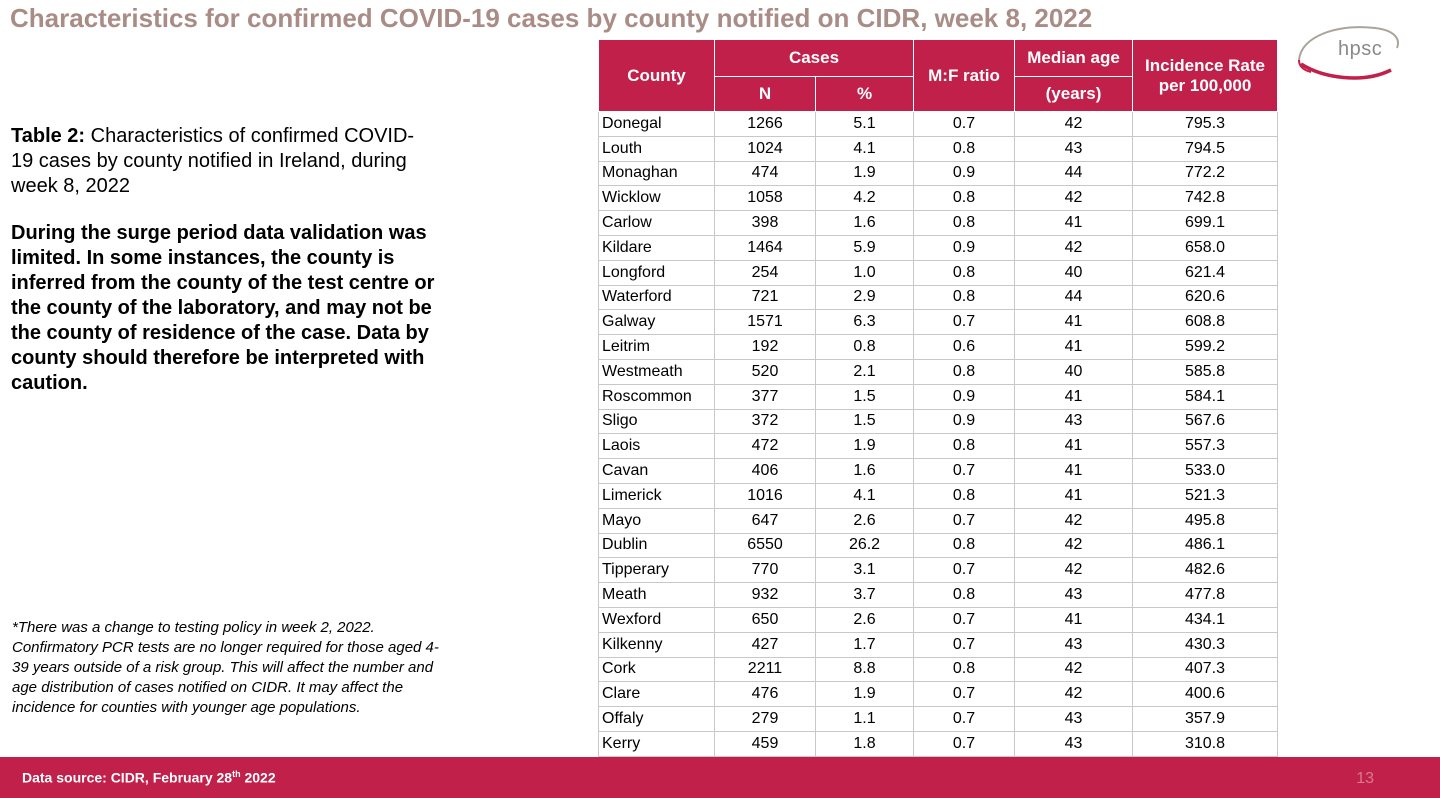 This screenshot has width=1440, height=798. I want to click on incidence-cell: 620.6, so click(1205, 297).